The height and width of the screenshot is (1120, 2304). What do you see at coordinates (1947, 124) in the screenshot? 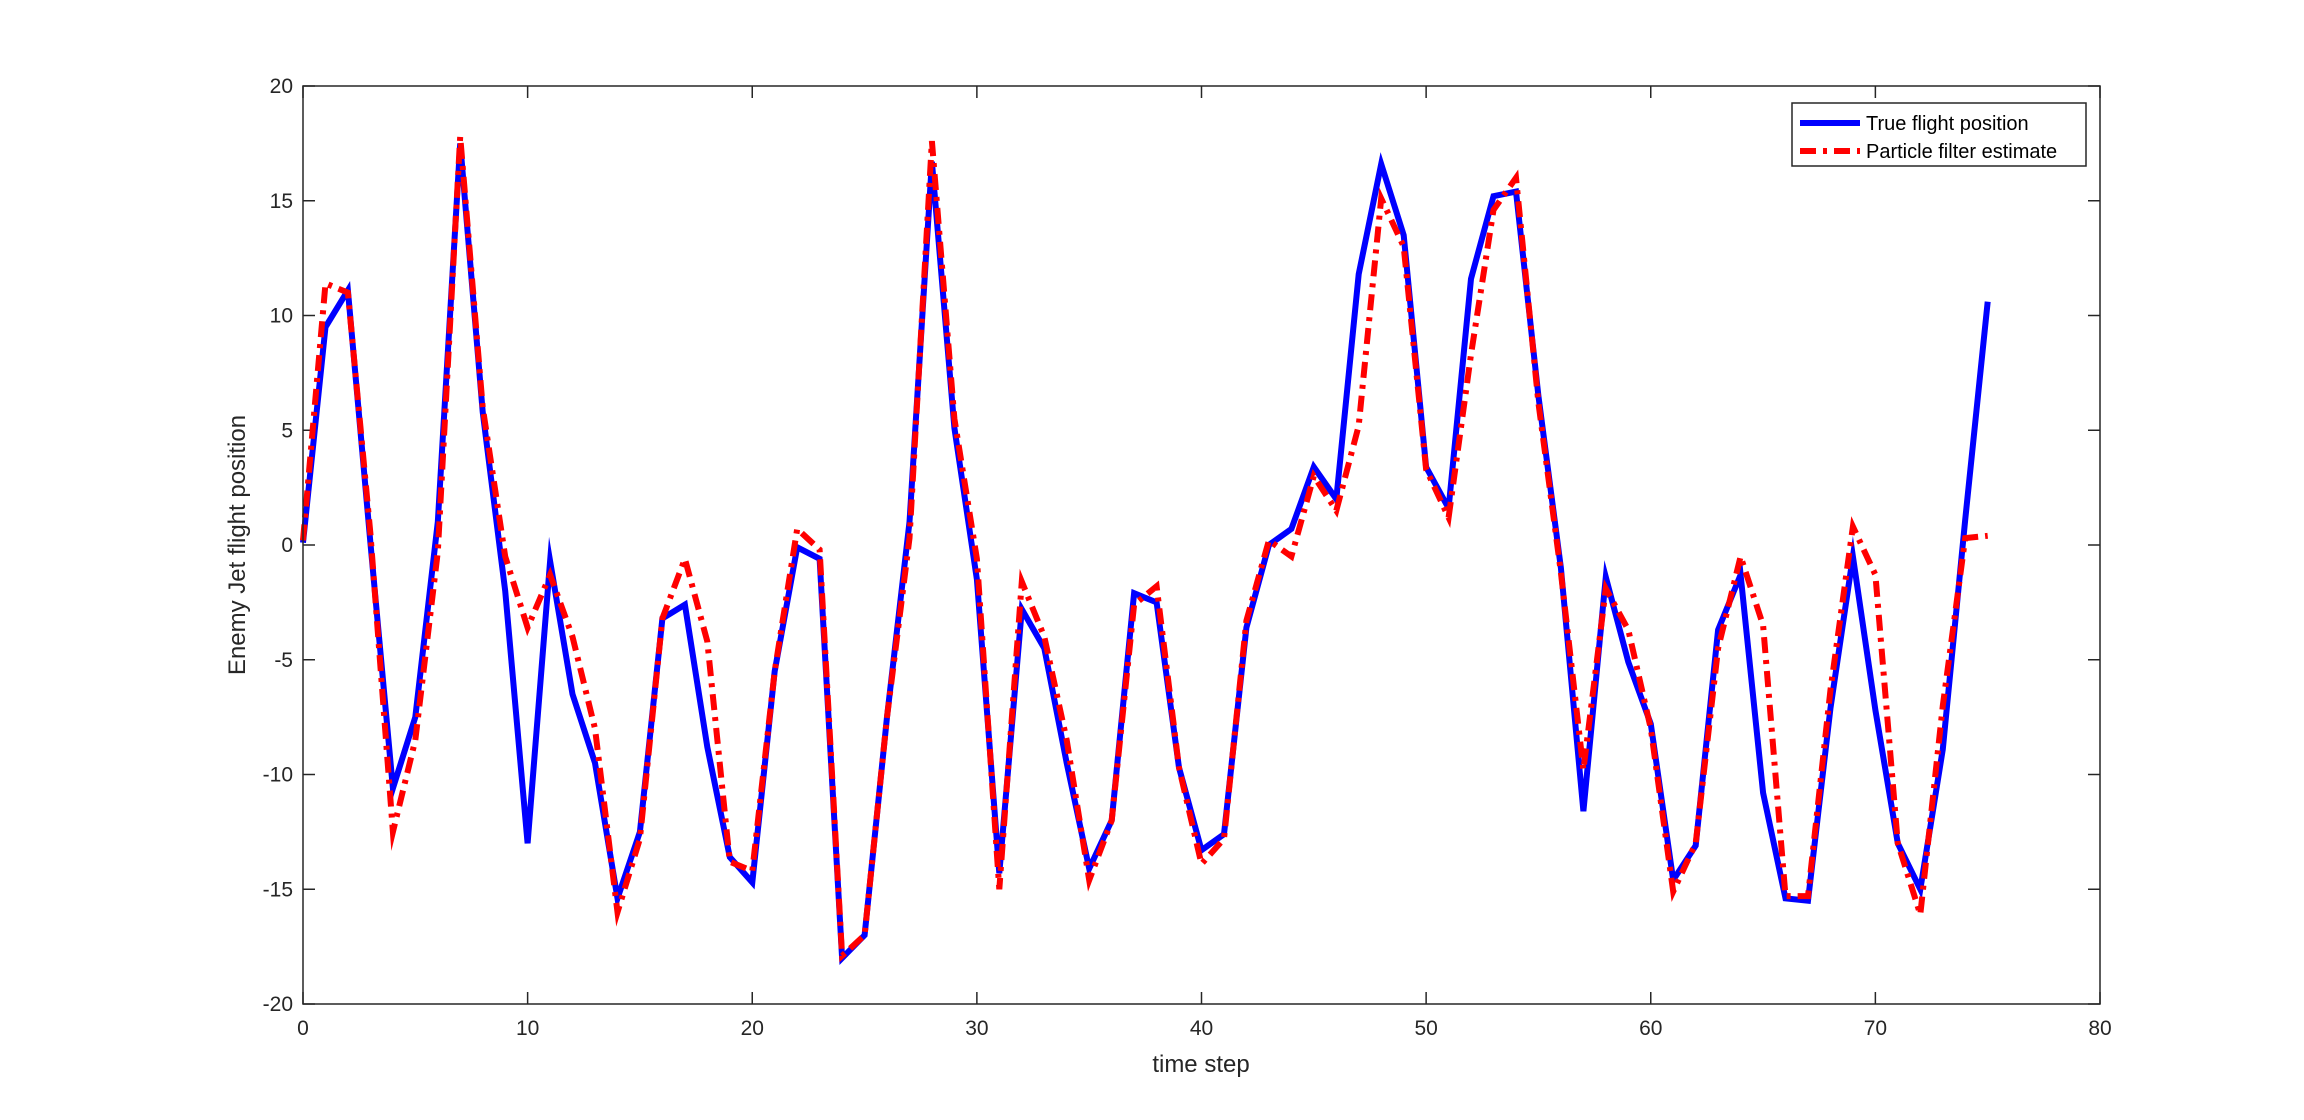
I see `legend-label-true: True flight position` at bounding box center [1947, 124].